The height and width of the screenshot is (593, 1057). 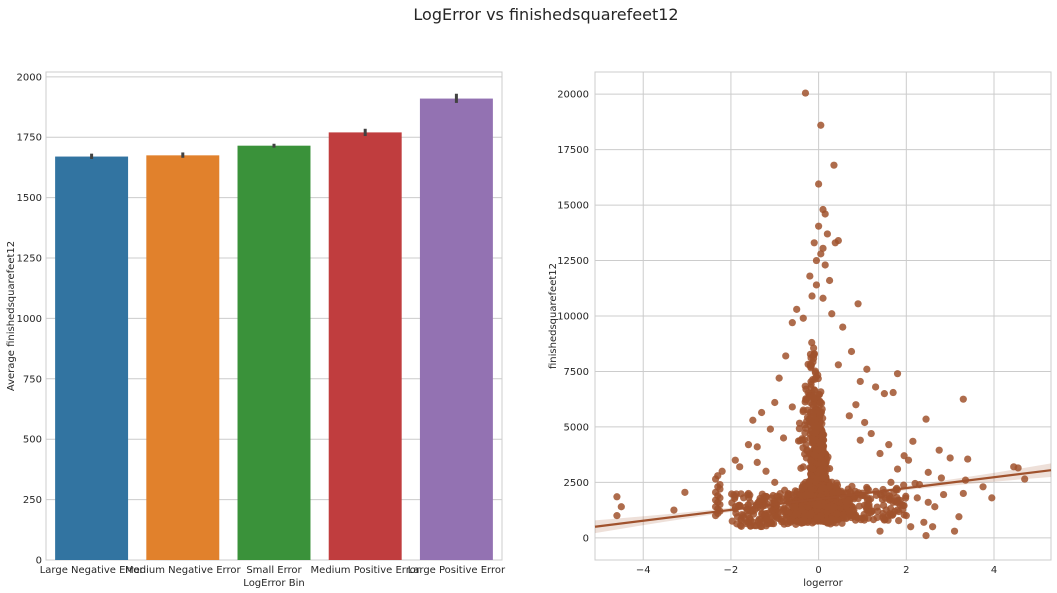 I want to click on scatter-y-tick-label: 5000, so click(x=576, y=427).